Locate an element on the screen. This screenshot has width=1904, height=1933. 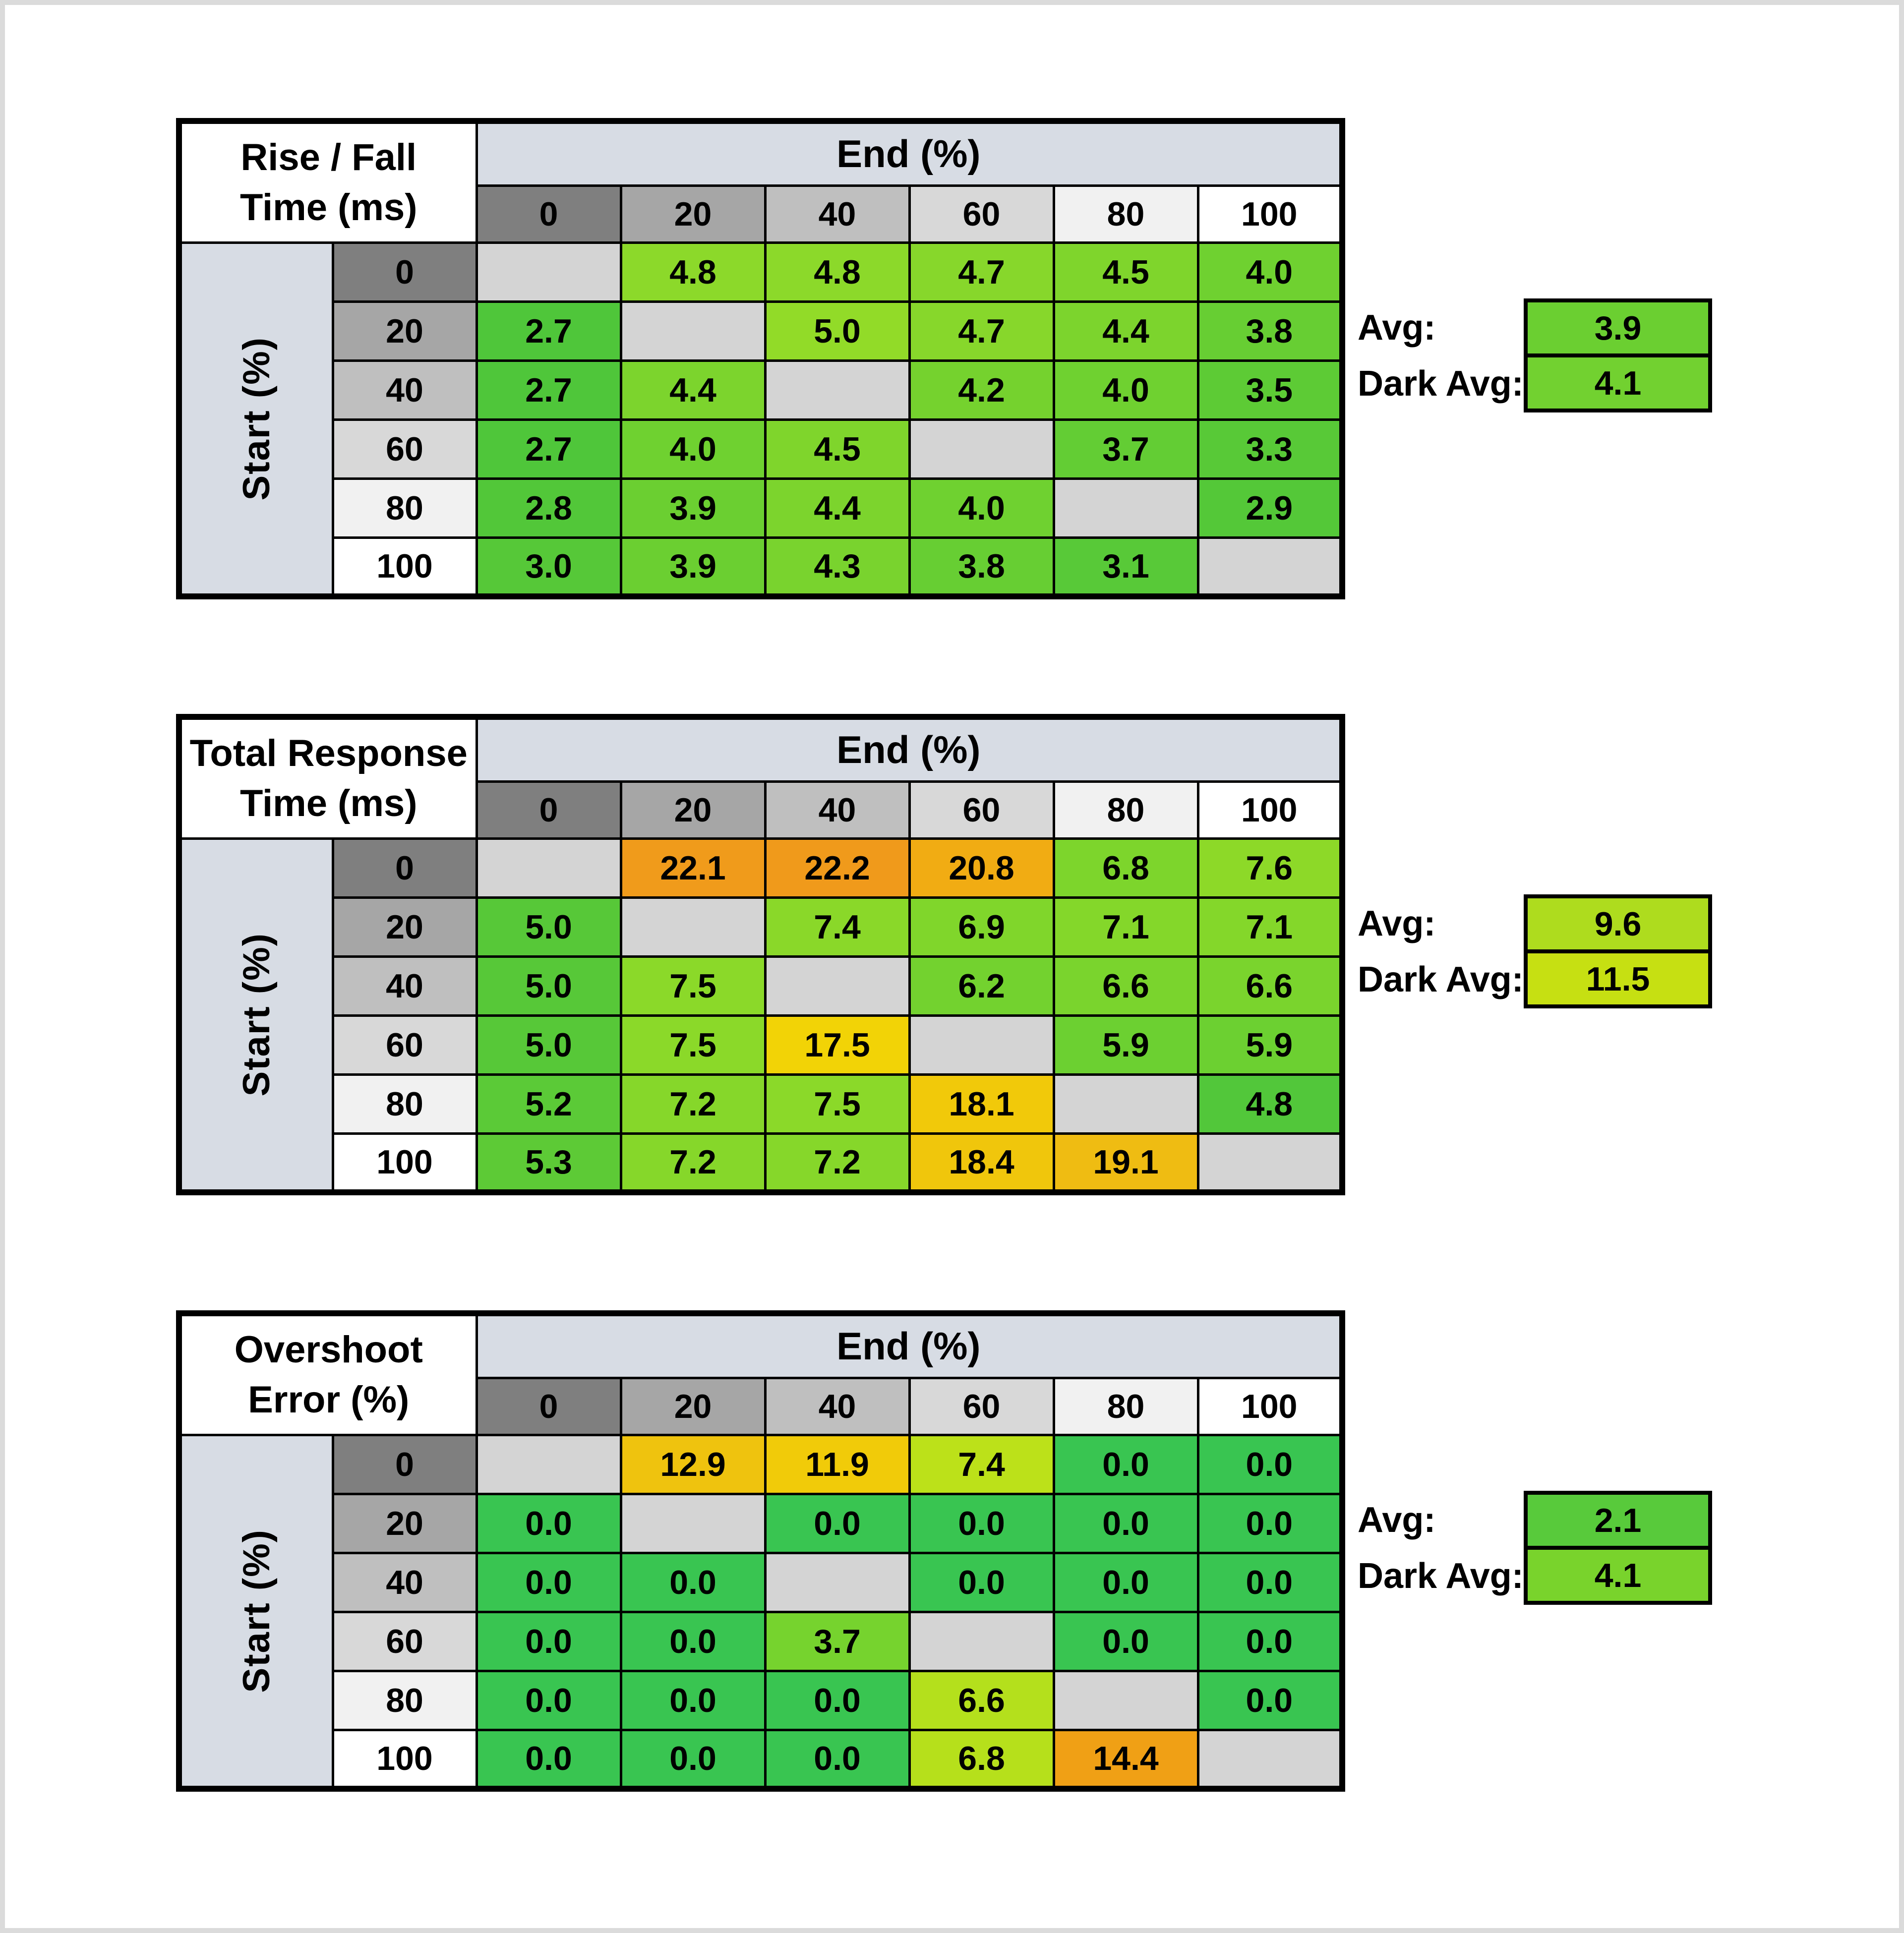
heatmap-cell: 5.3 is located at coordinates (548, 1163).